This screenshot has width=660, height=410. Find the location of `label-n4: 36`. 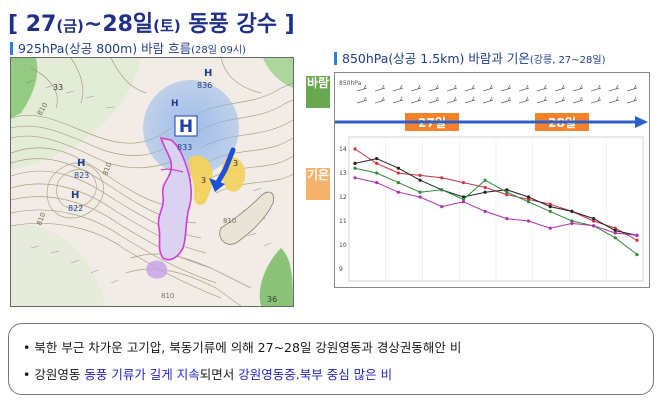

label-n4: 36 is located at coordinates (272, 299).